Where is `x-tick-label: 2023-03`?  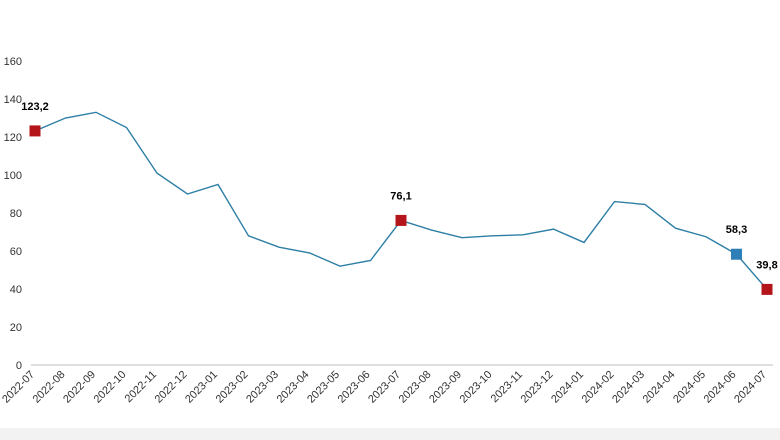 x-tick-label: 2023-03 is located at coordinates (262, 387).